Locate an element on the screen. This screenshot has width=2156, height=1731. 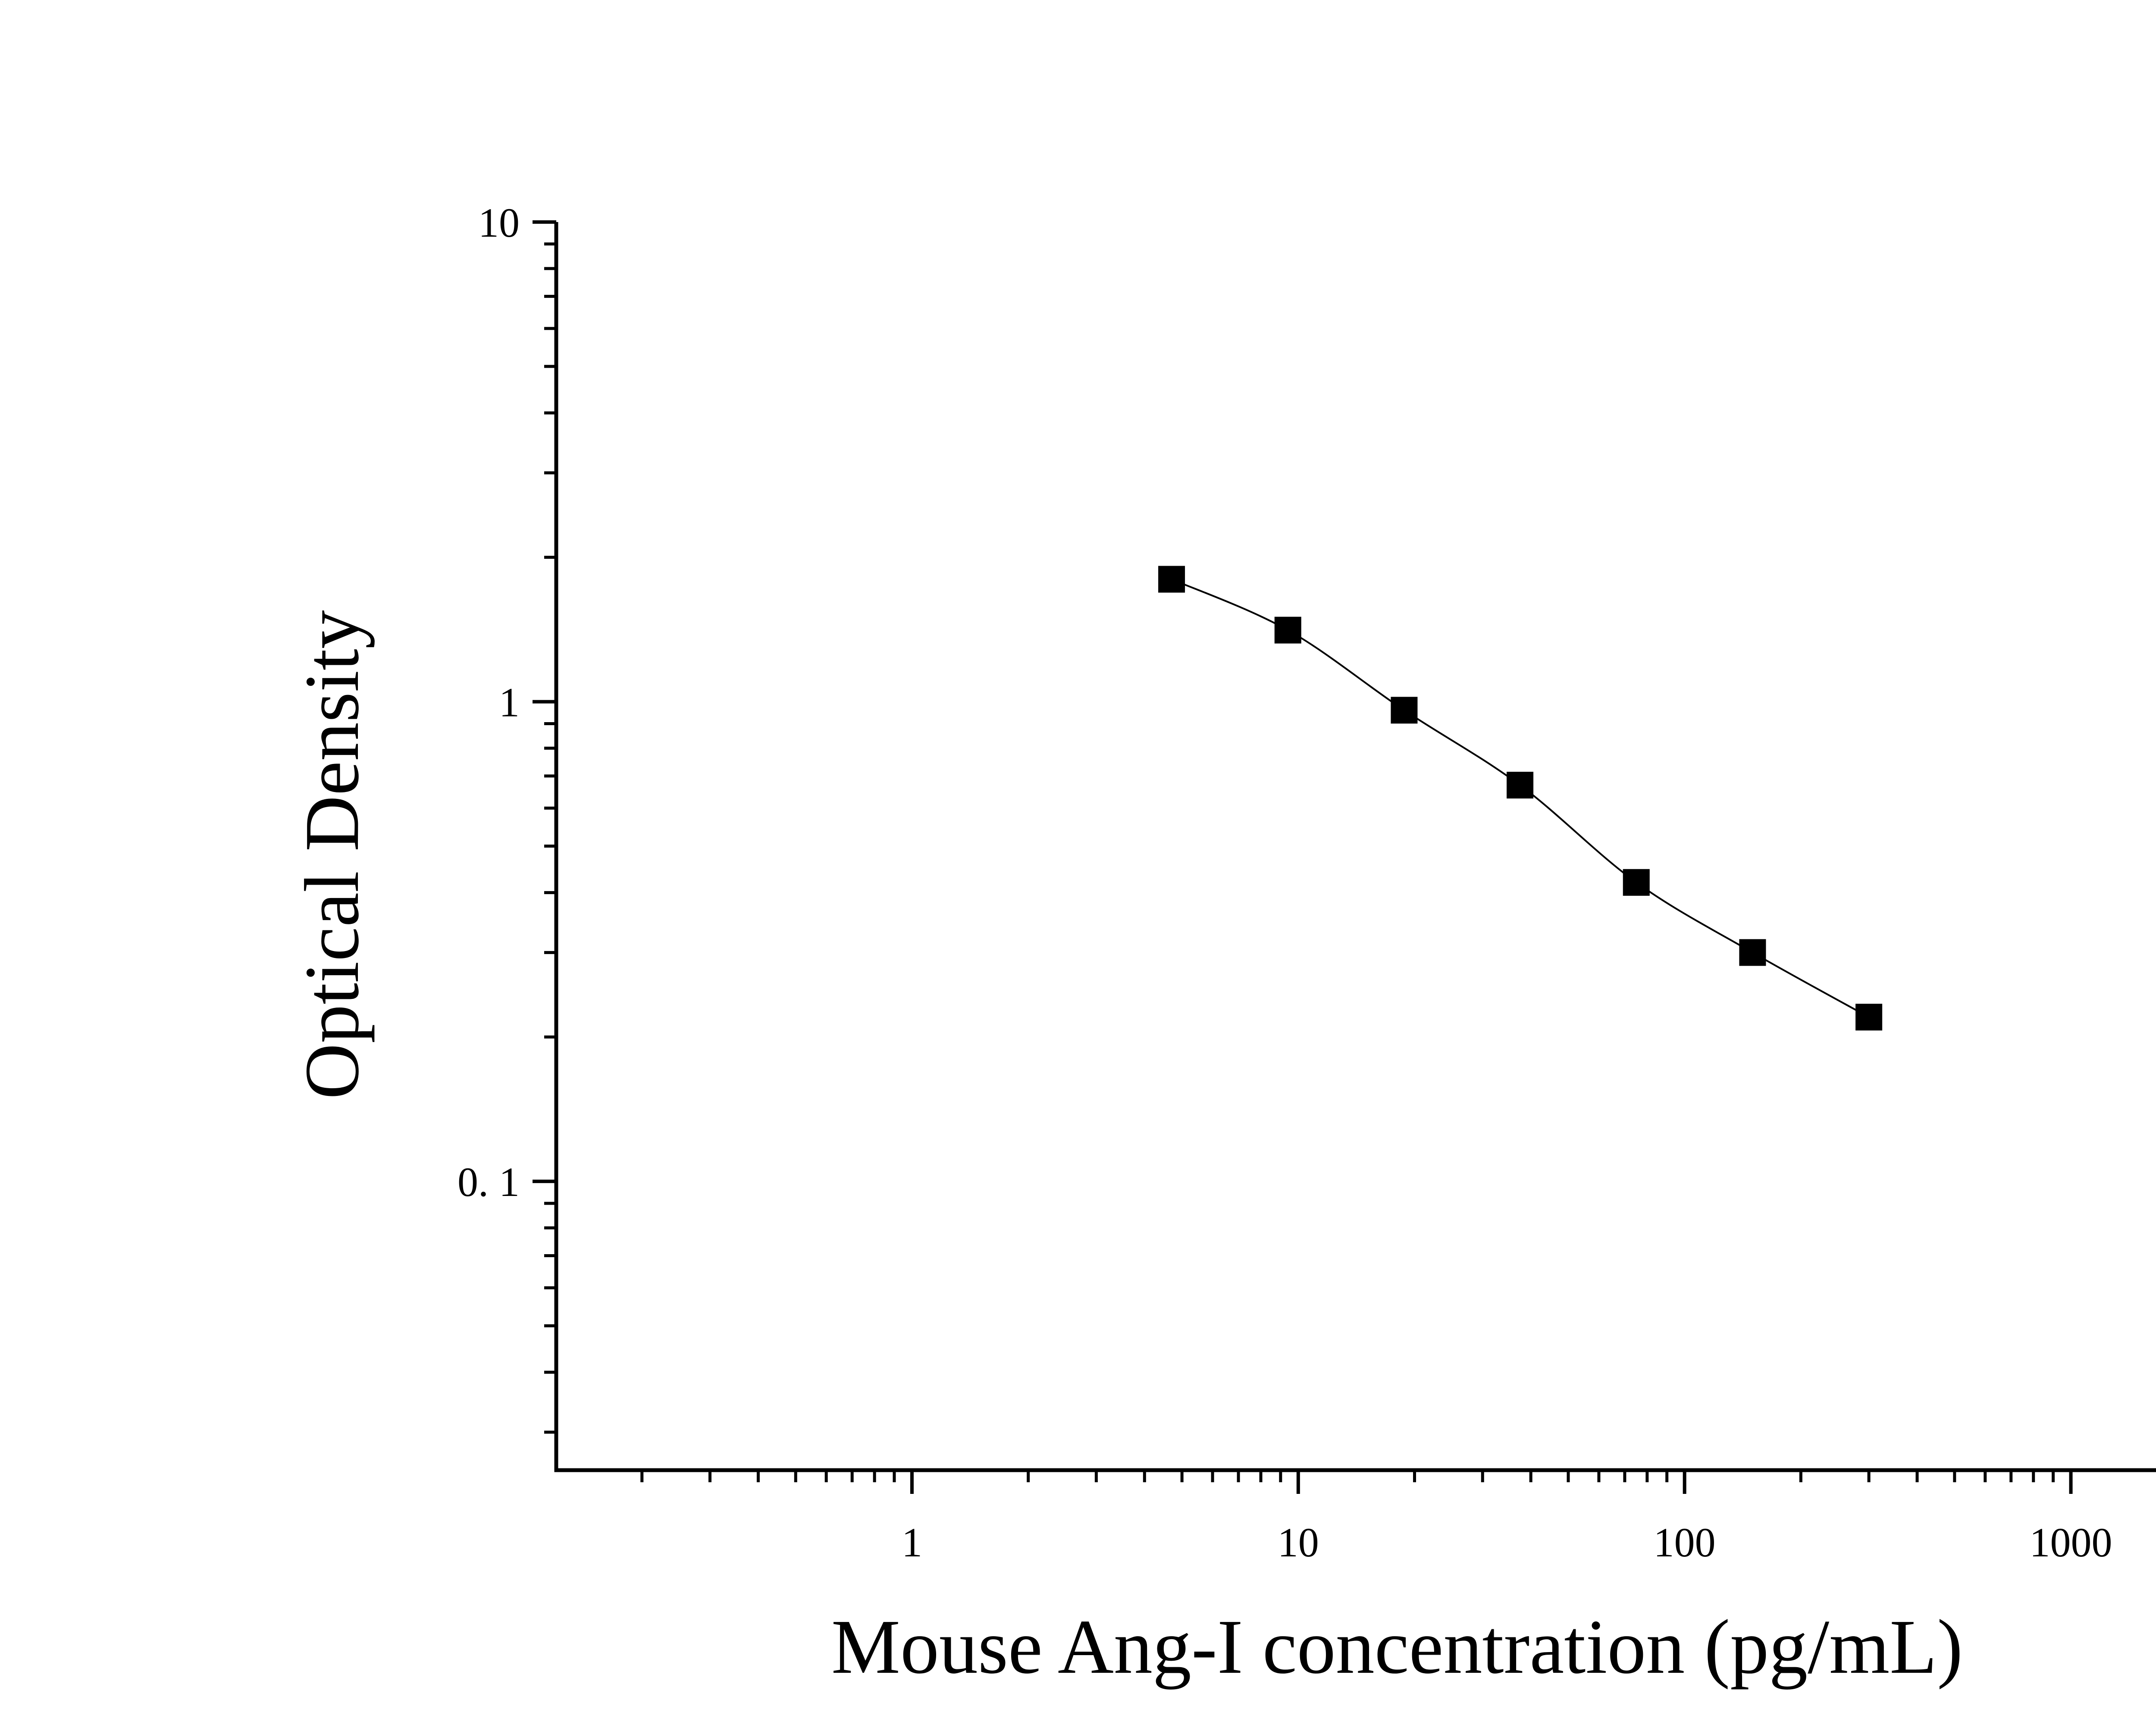
x-tick-label: 1 is located at coordinates (912, 1542).